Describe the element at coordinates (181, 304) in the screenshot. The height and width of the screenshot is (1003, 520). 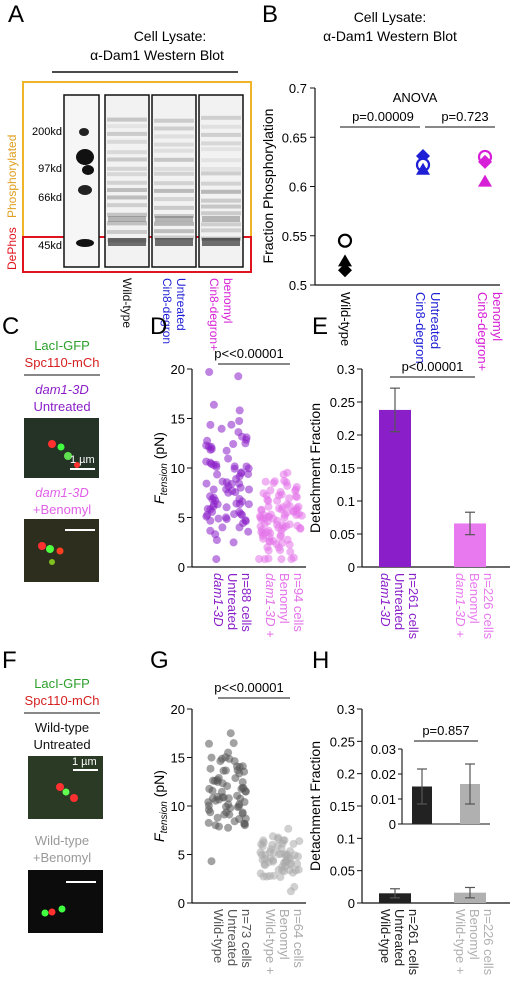
I see `lane-label: Untreated` at that location.